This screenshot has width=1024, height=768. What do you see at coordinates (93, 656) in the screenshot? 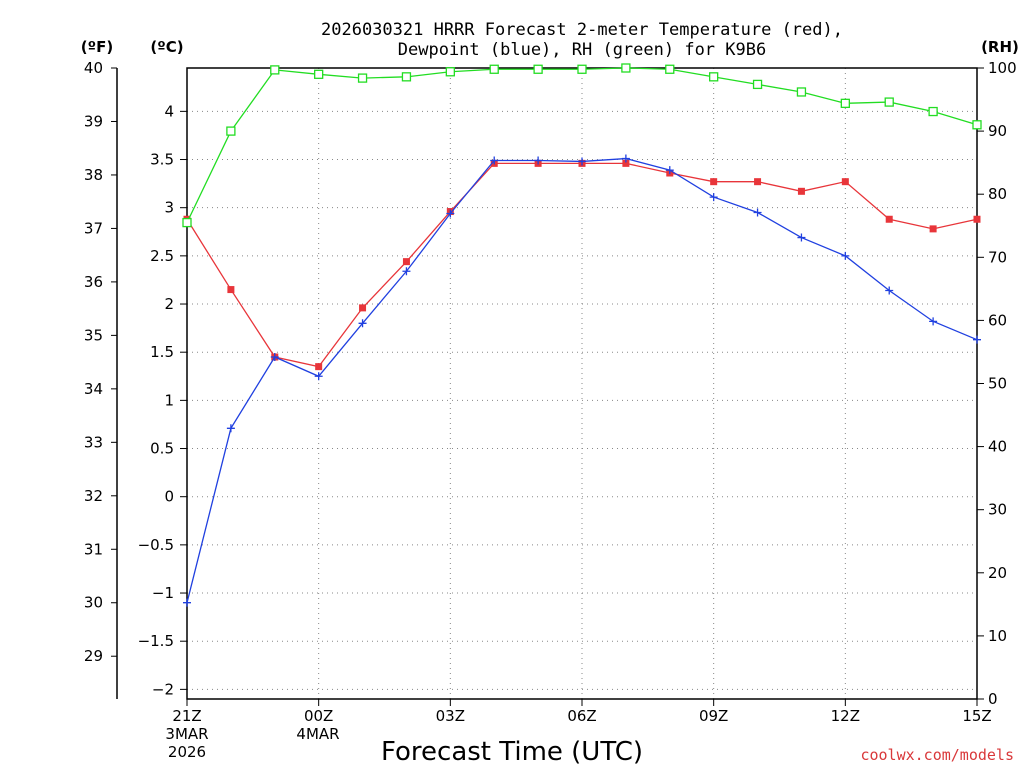
I see `f-tick-label: 29` at bounding box center [93, 656].